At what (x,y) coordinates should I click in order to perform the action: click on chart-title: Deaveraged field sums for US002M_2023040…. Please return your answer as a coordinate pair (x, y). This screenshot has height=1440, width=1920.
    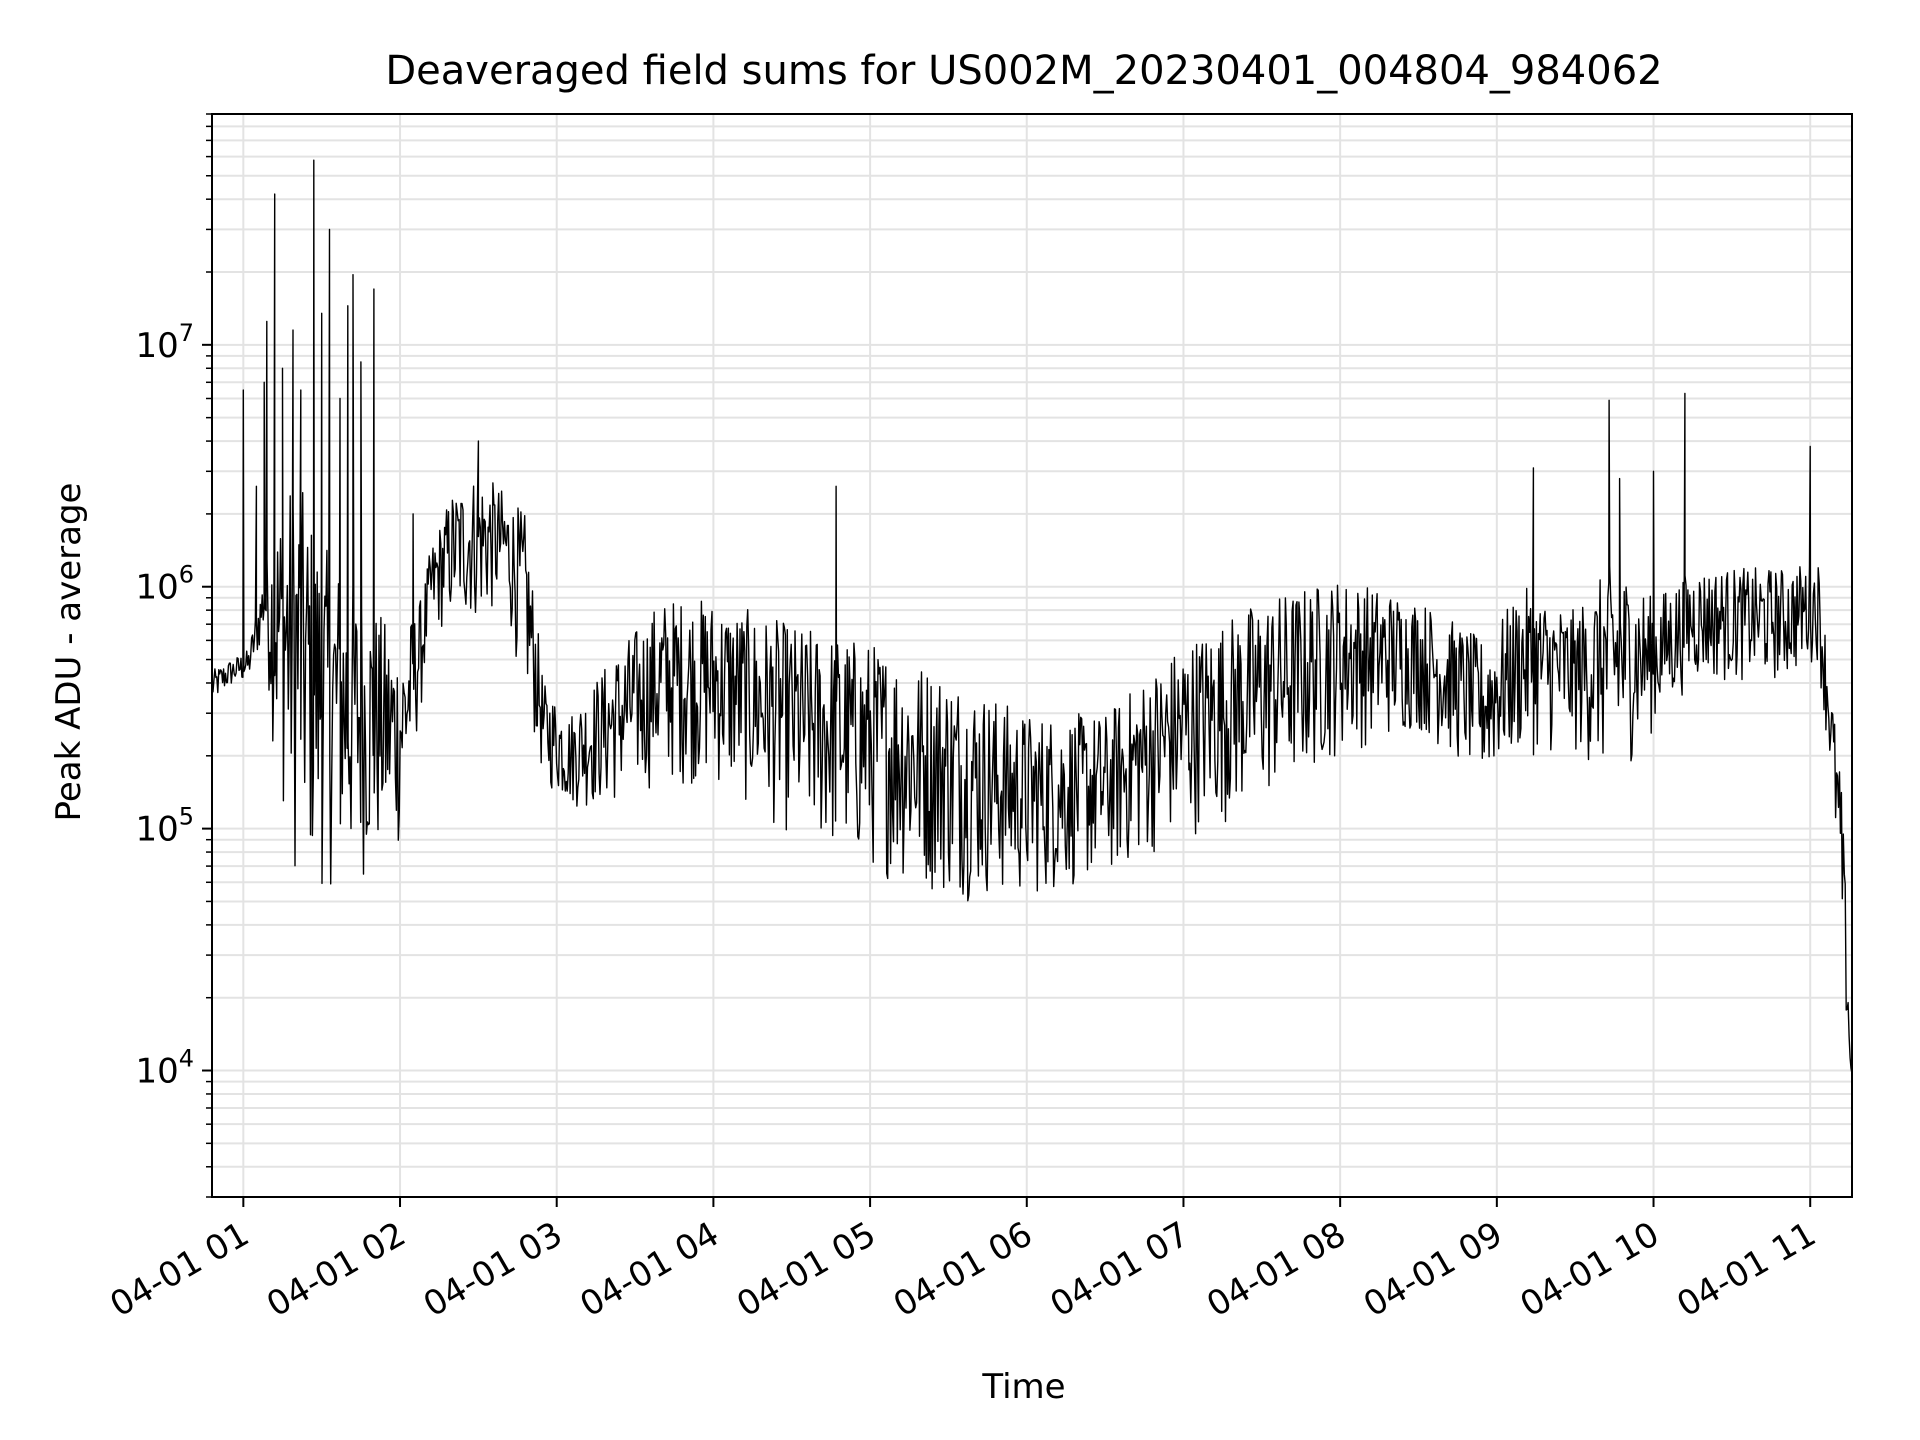
    Looking at the image, I should click on (1023, 71).